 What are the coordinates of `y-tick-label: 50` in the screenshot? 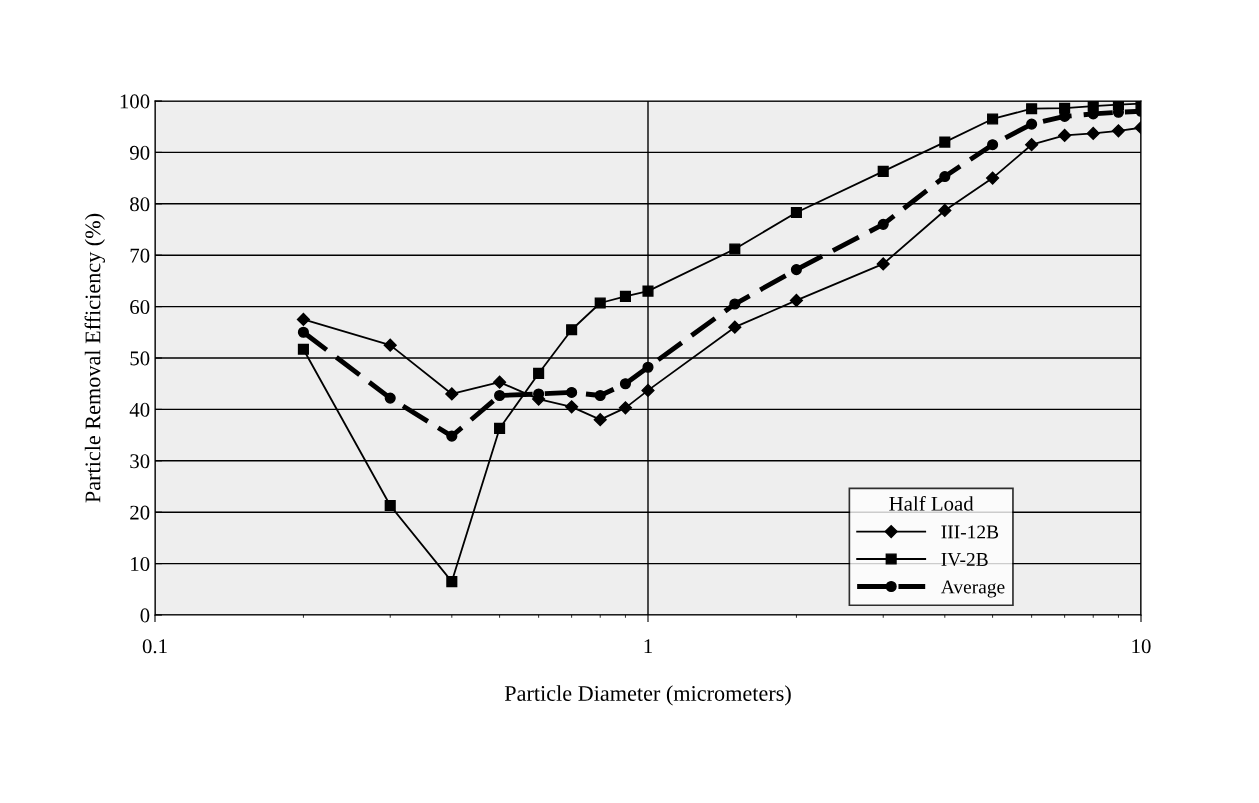 It's located at (140, 358).